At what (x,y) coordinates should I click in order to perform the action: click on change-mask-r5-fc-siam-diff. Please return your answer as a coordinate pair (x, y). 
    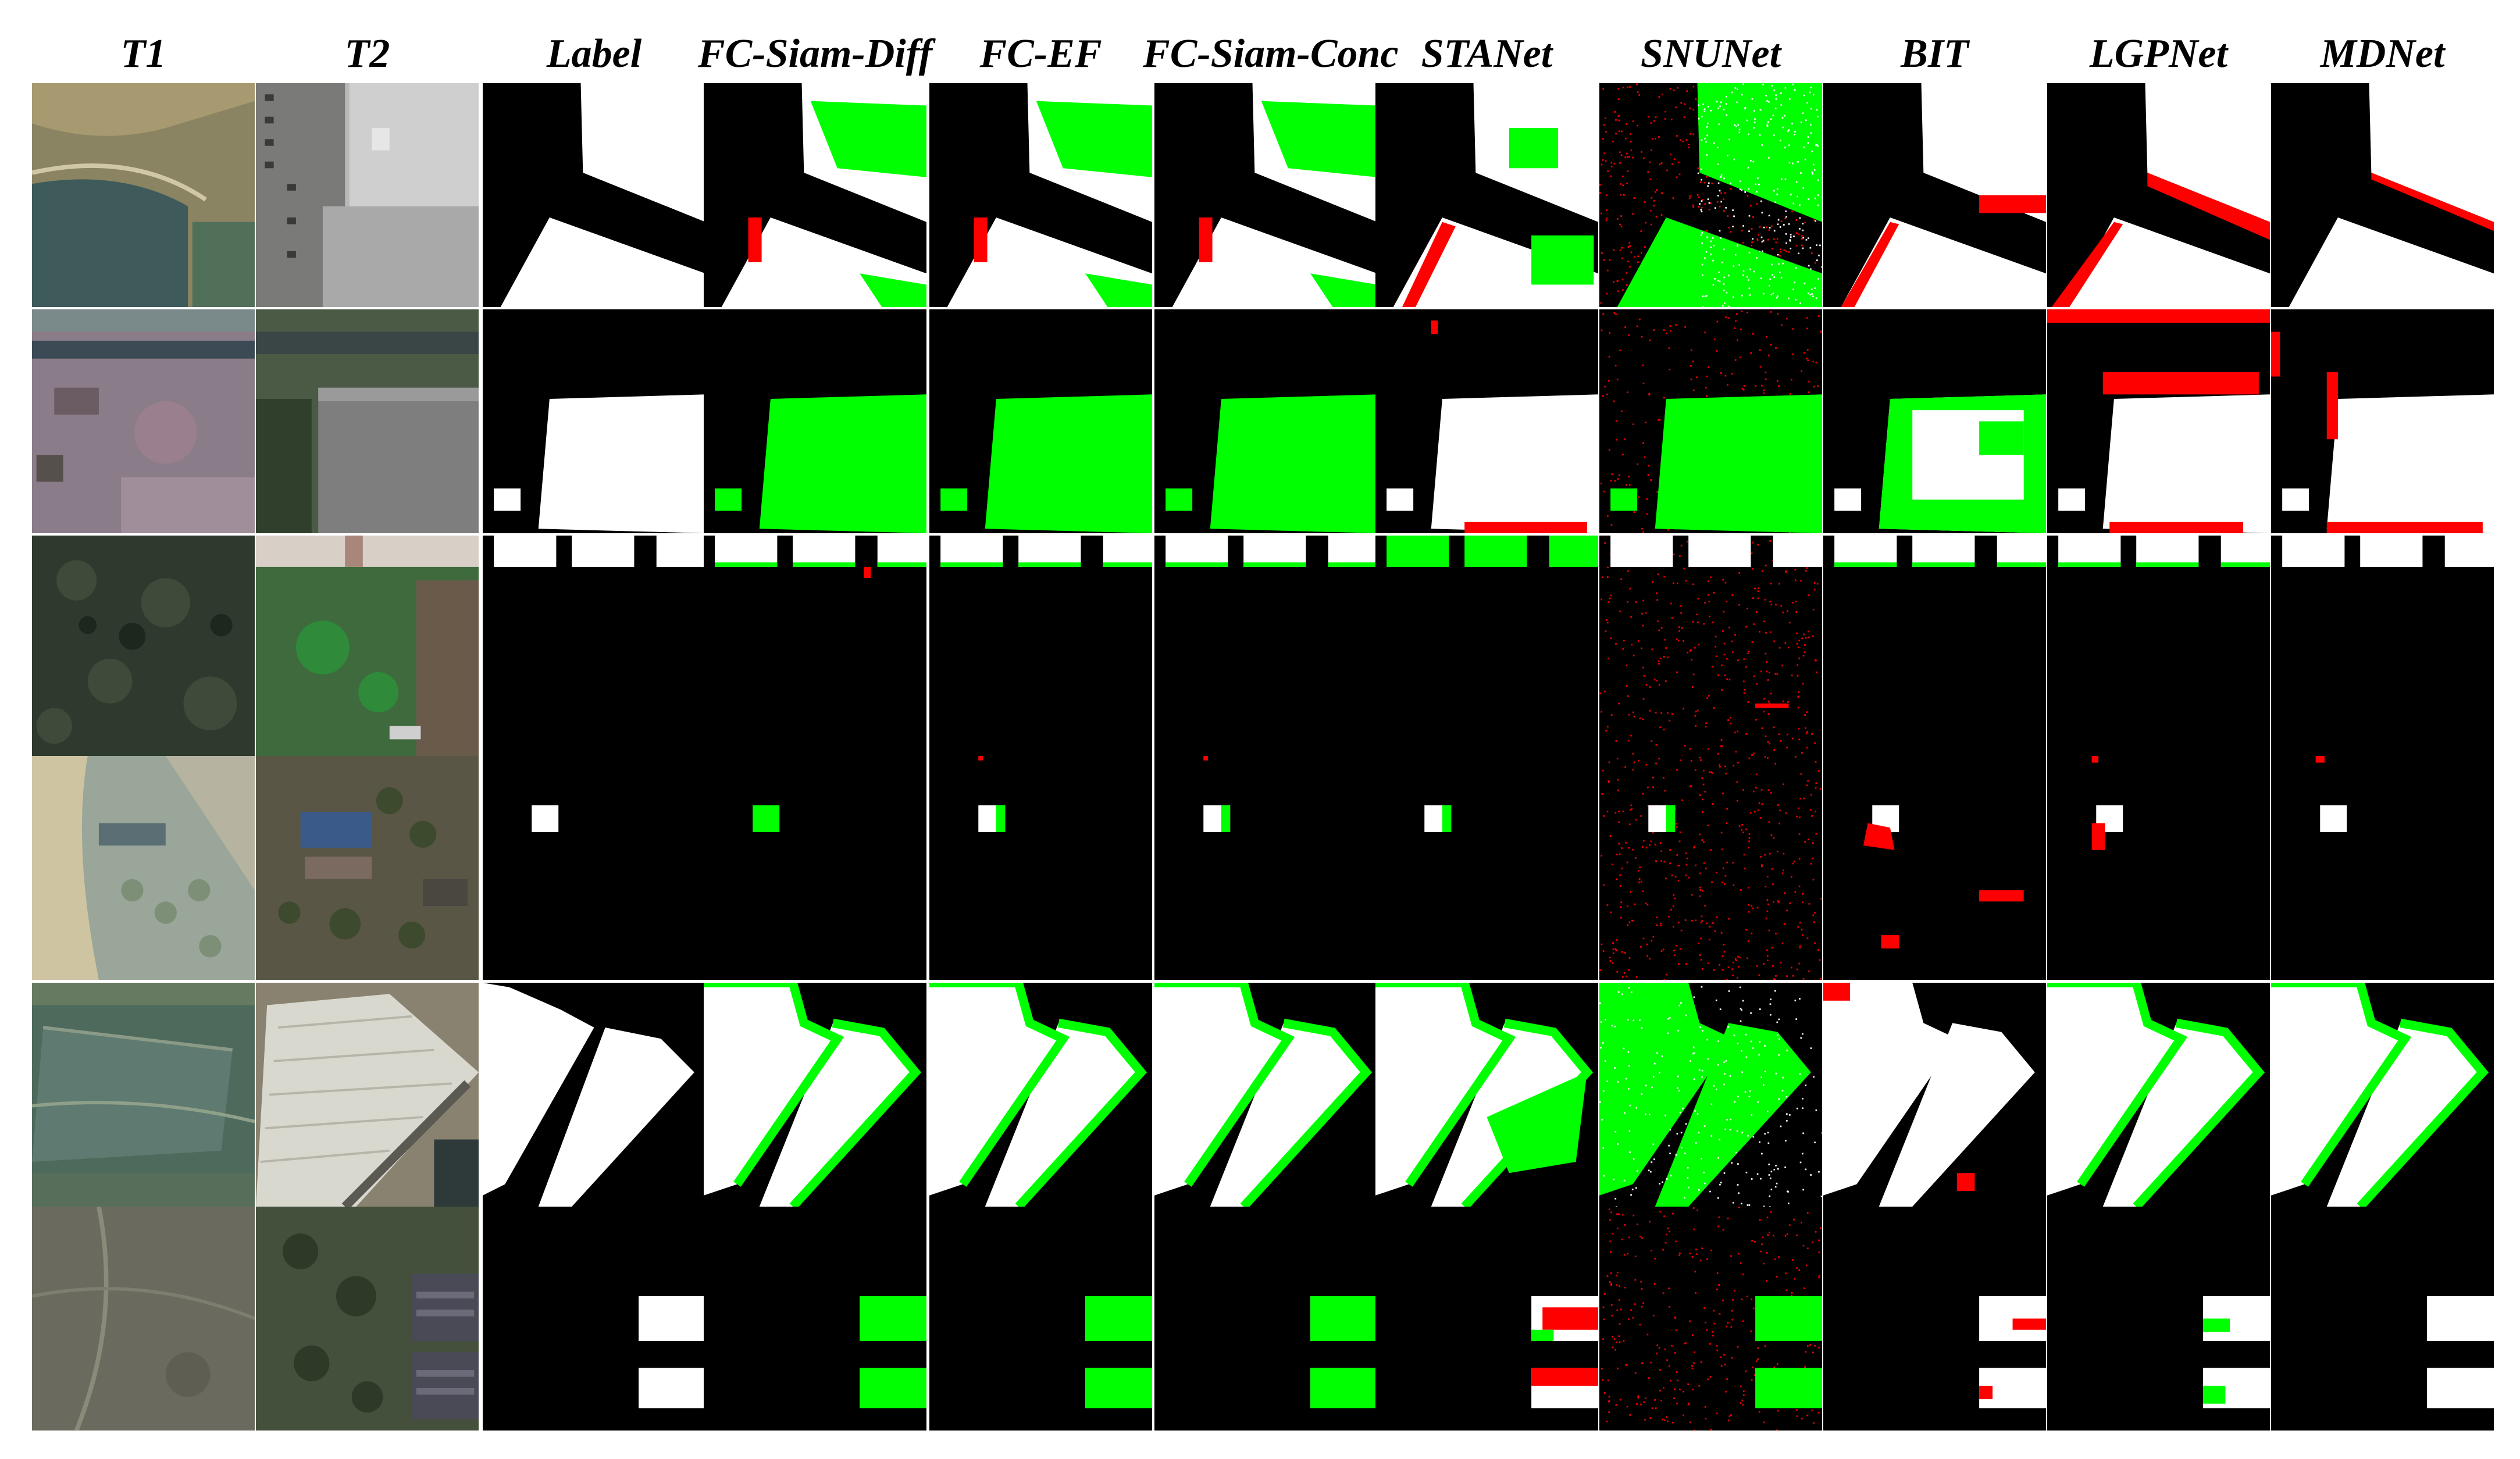
    Looking at the image, I should click on (815, 1095).